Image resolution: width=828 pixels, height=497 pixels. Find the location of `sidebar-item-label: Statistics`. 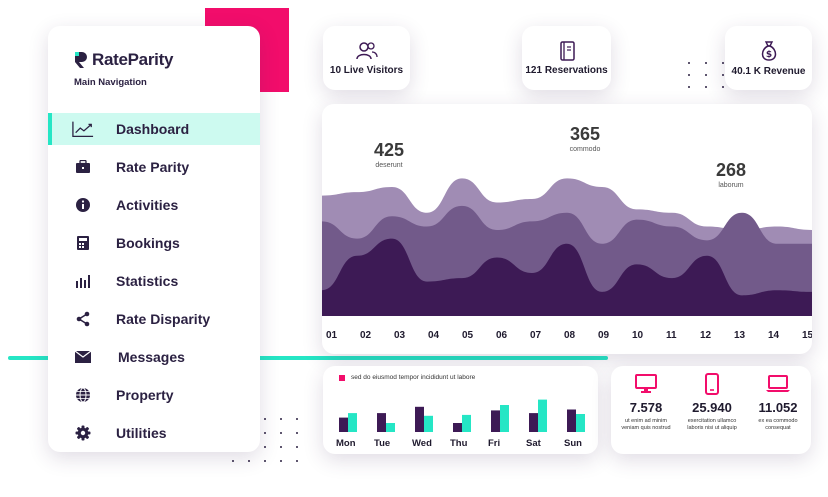

sidebar-item-label: Statistics is located at coordinates (147, 281).